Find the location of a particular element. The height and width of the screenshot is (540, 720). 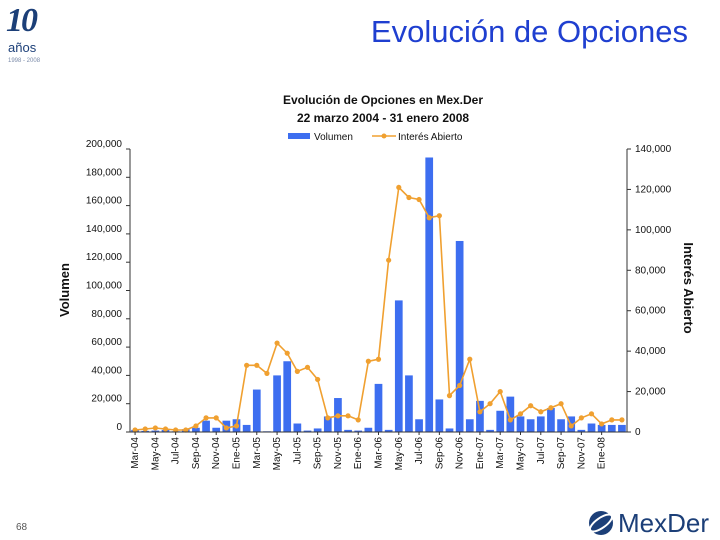

right-axis-tick-label: 140,000 is located at coordinates (653, 149).